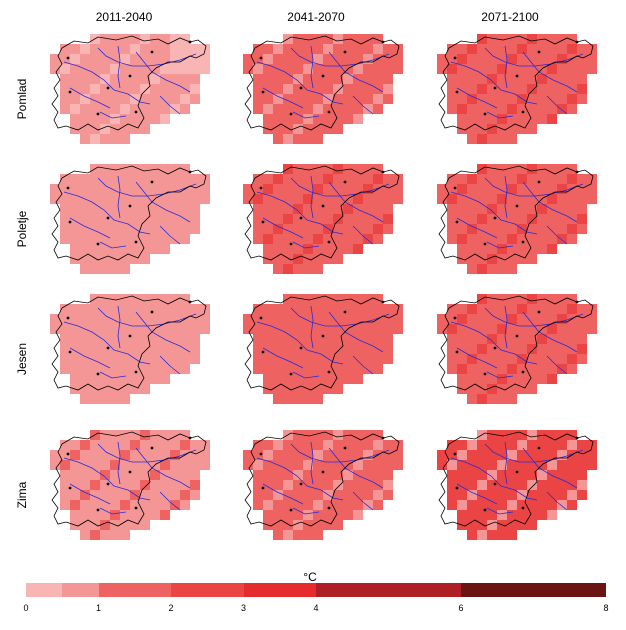 The image size is (626, 630). I want to click on row-label-zima: Zima, so click(22, 495).